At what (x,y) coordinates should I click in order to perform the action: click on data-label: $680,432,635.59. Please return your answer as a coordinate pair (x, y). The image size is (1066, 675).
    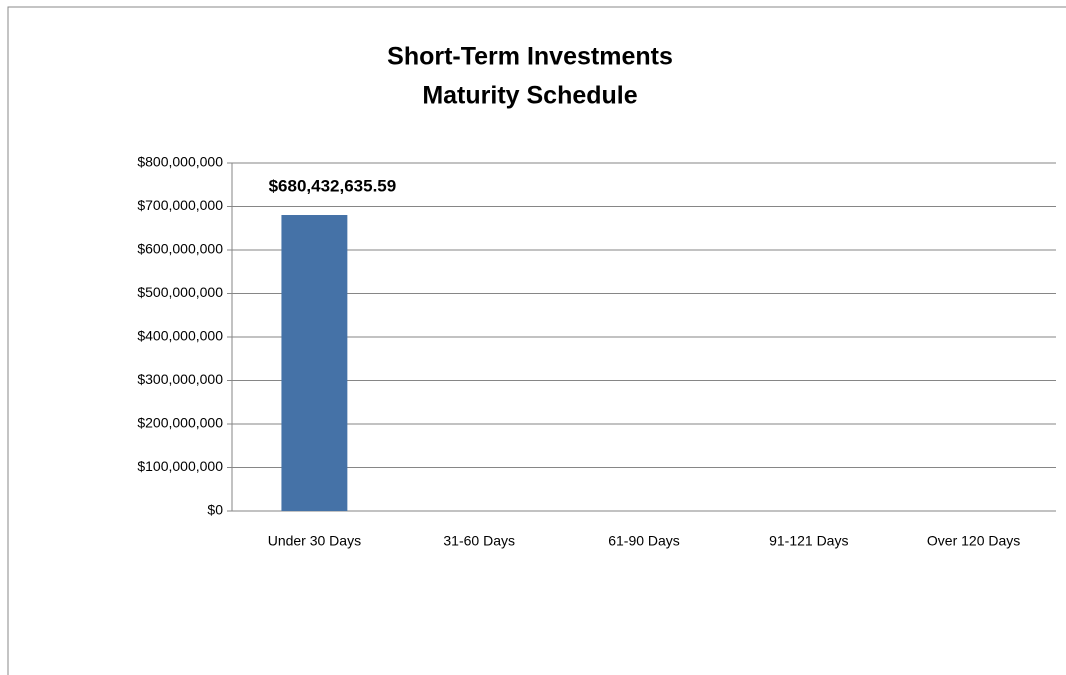
    Looking at the image, I should click on (333, 185).